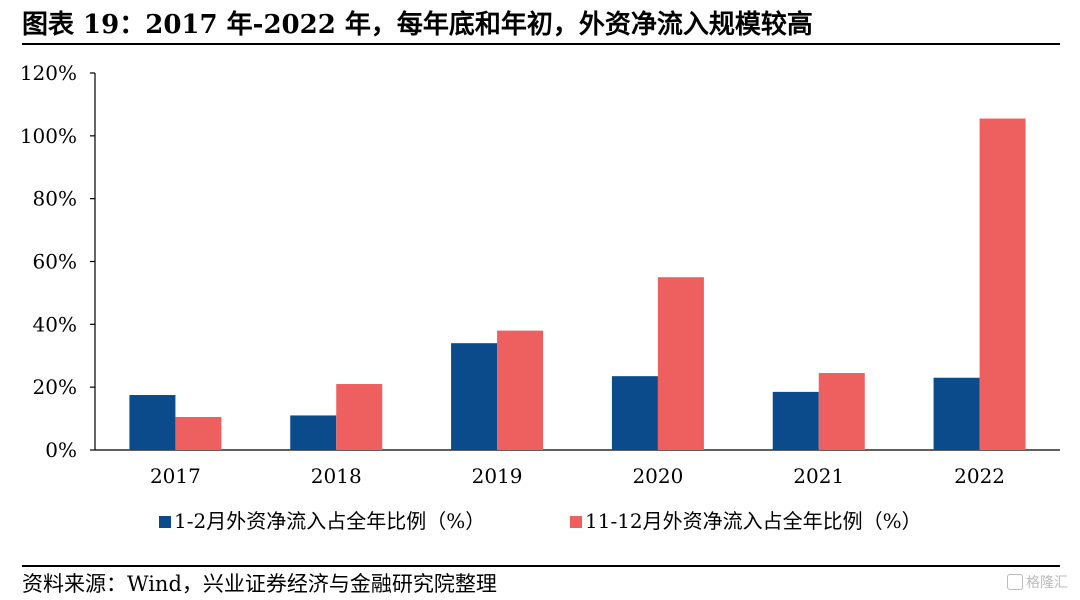 The width and height of the screenshot is (1080, 600). Describe the element at coordinates (55, 262) in the screenshot. I see `y-tick-label: 60%` at that location.